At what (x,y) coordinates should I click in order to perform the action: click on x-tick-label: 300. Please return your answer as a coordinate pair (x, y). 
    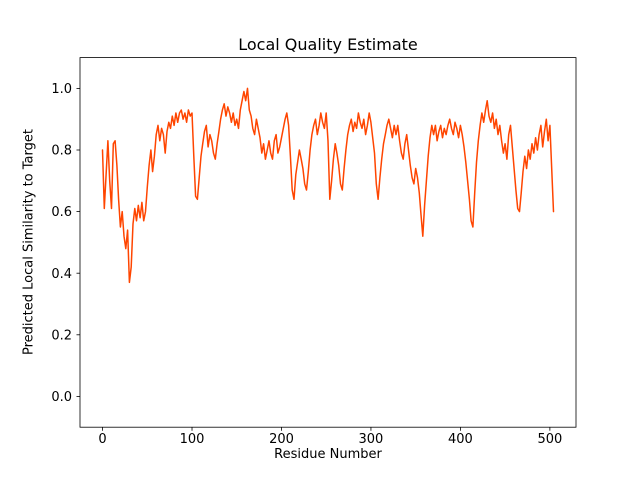
    Looking at the image, I should click on (371, 439).